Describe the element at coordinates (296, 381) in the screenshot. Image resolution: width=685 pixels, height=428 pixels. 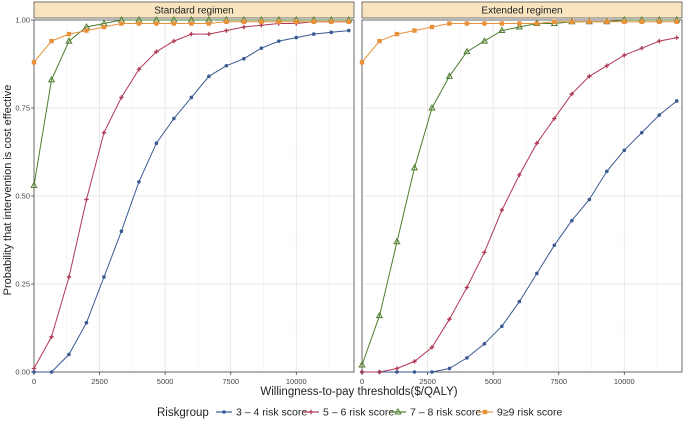
I see `x-tick-label: 10000` at that location.